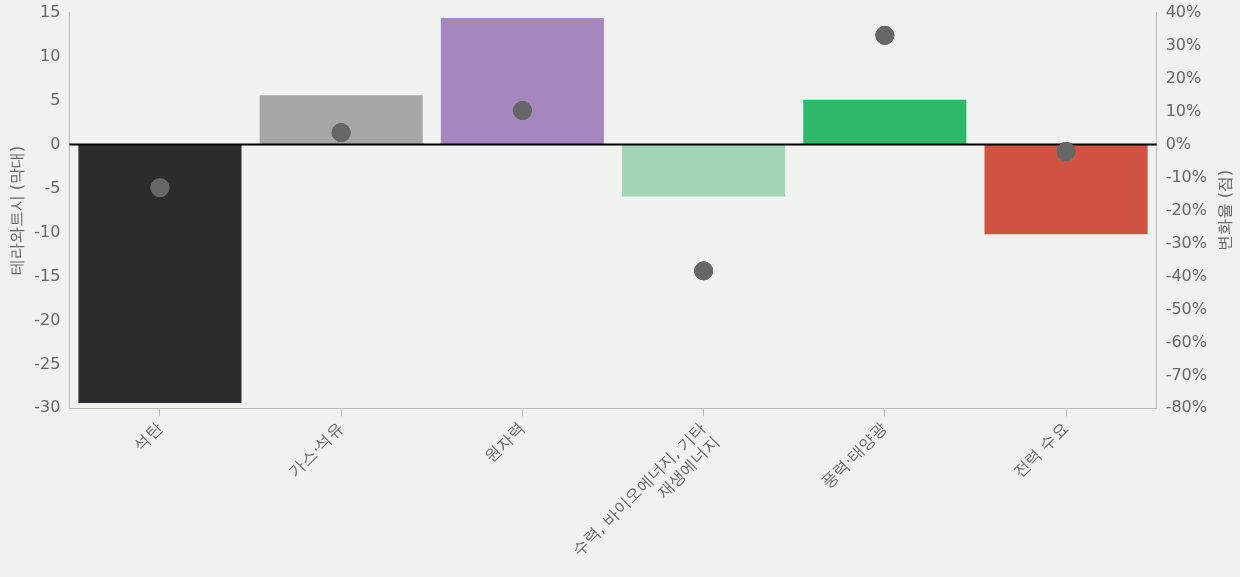 This screenshot has height=577, width=1240. Describe the element at coordinates (1186, 308) in the screenshot. I see `y2-tick-label: -50%` at that location.